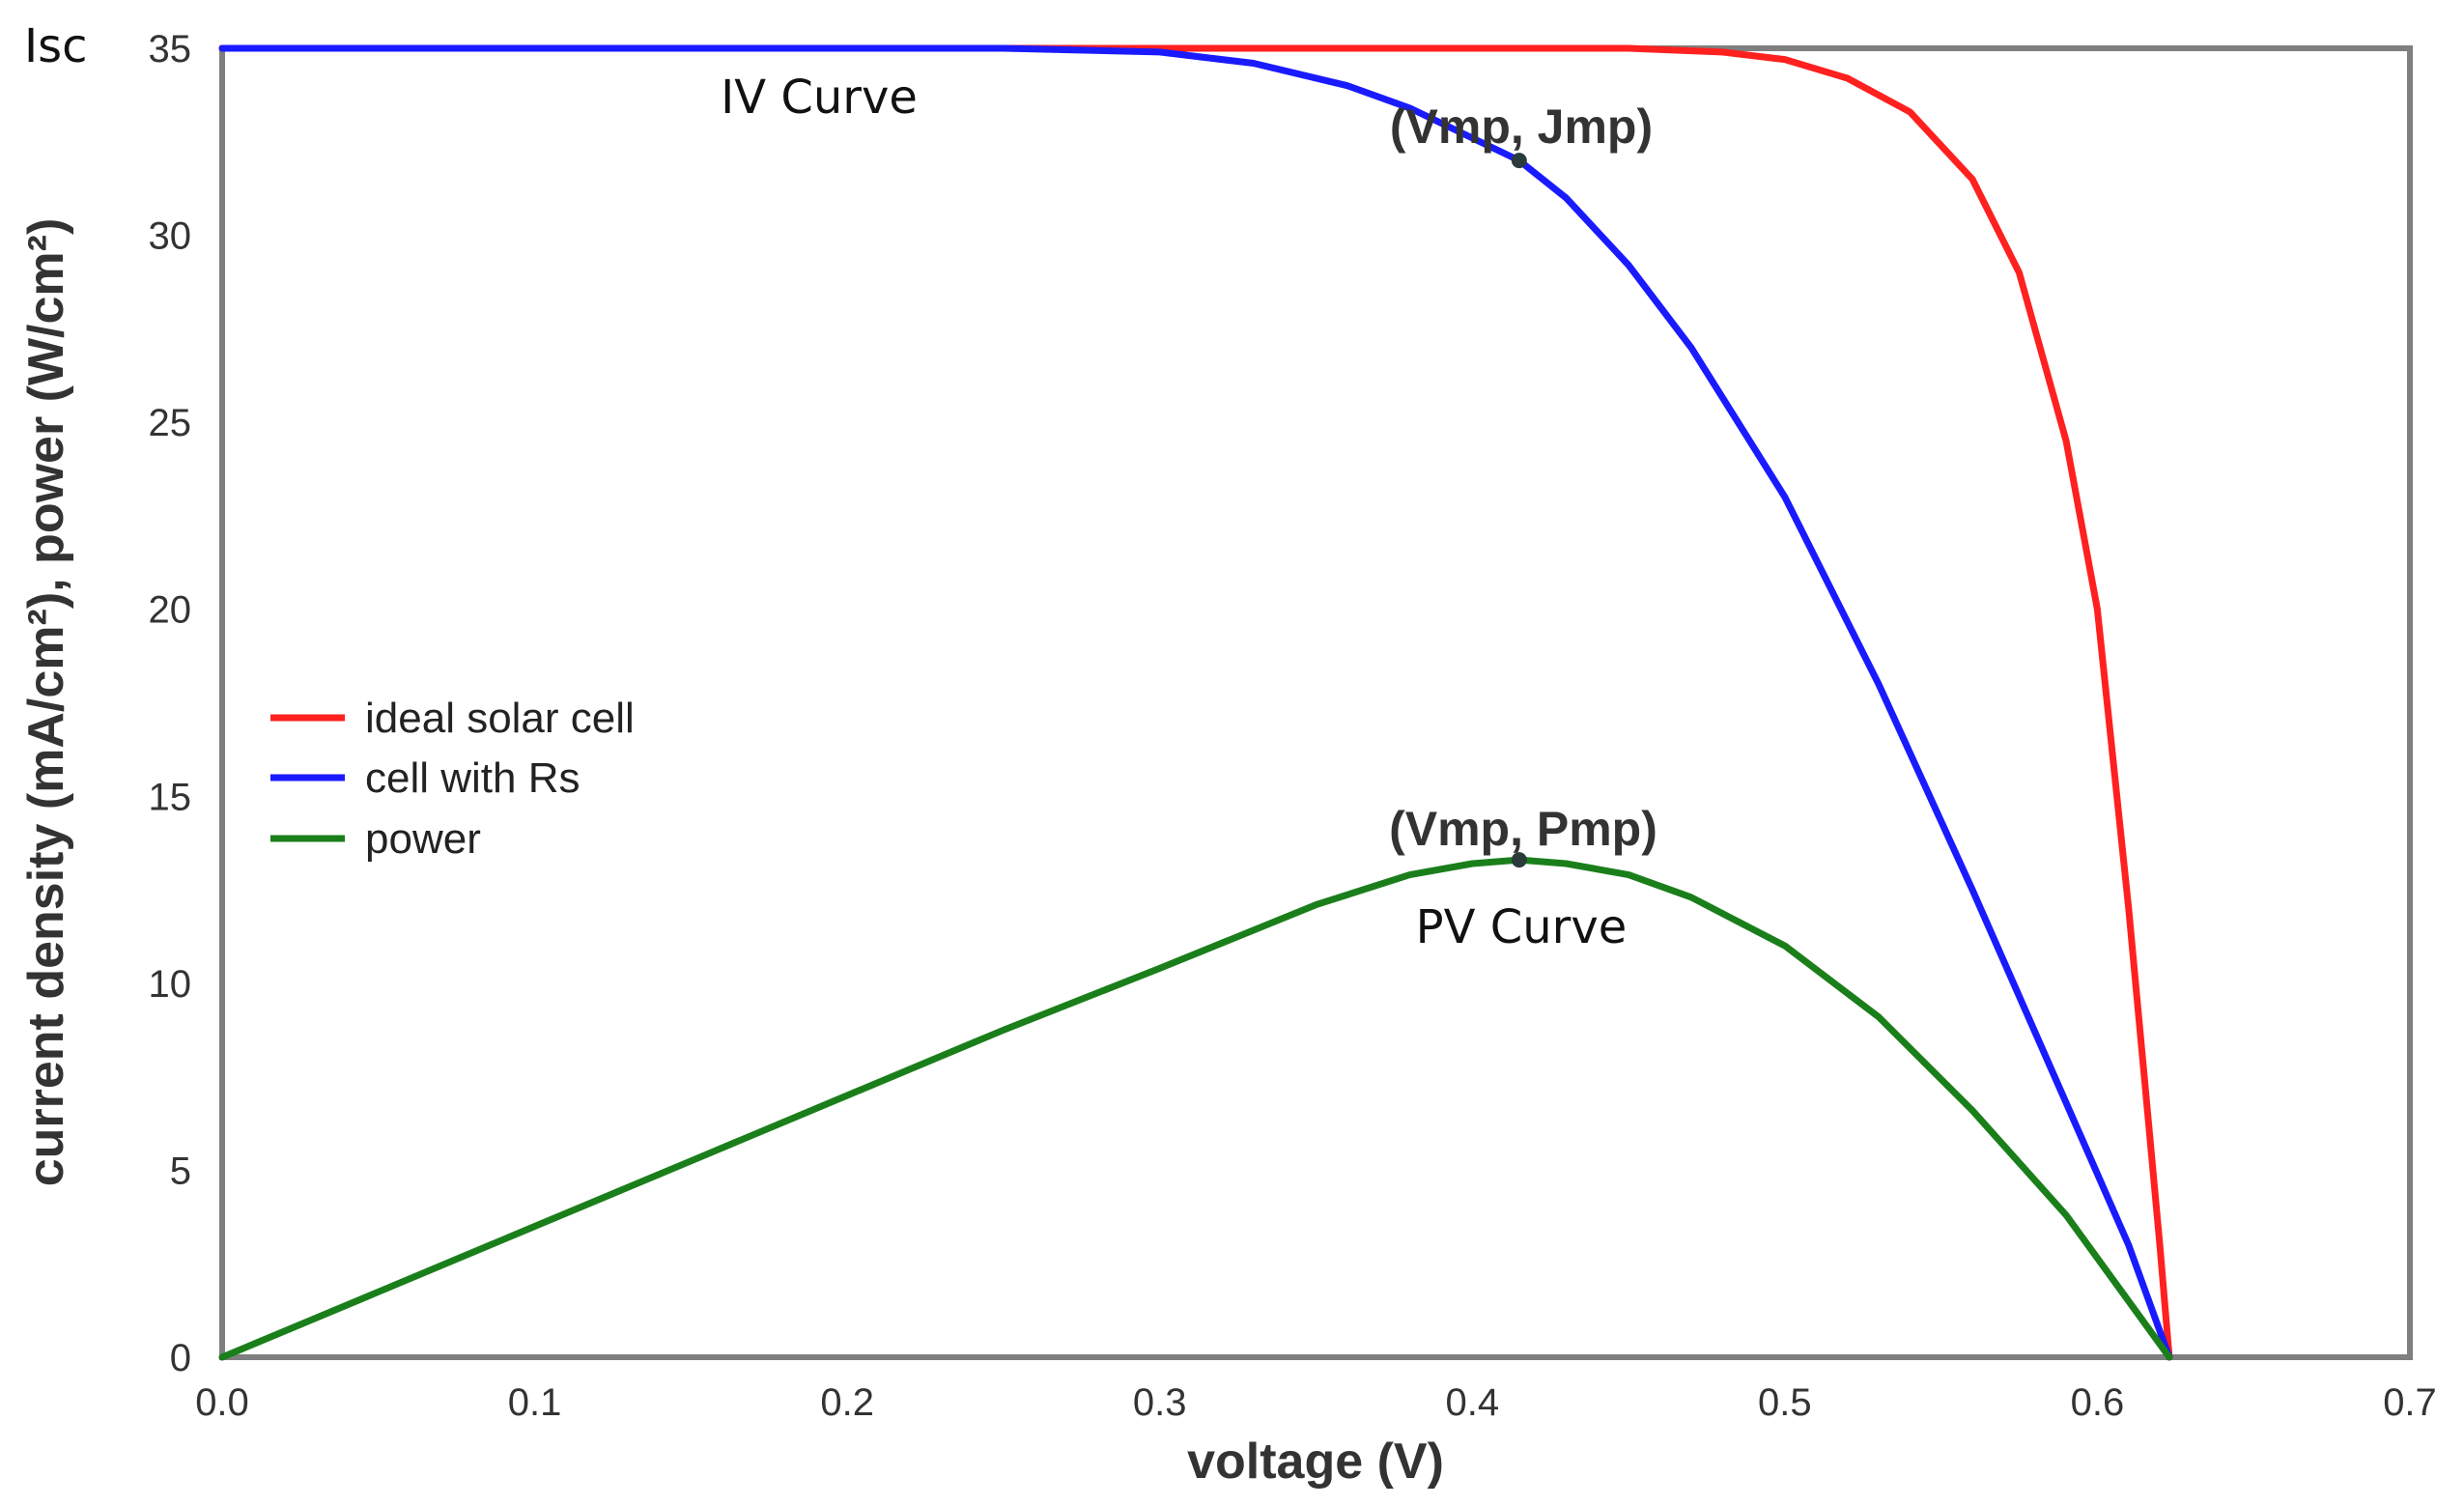 Image resolution: width=2464 pixels, height=1506 pixels. What do you see at coordinates (1316, 1402) in the screenshot?
I see `x-tick-labels: 0.0 0.1 0.2 0.3 0.4 0.5 0.6 0.7` at bounding box center [1316, 1402].